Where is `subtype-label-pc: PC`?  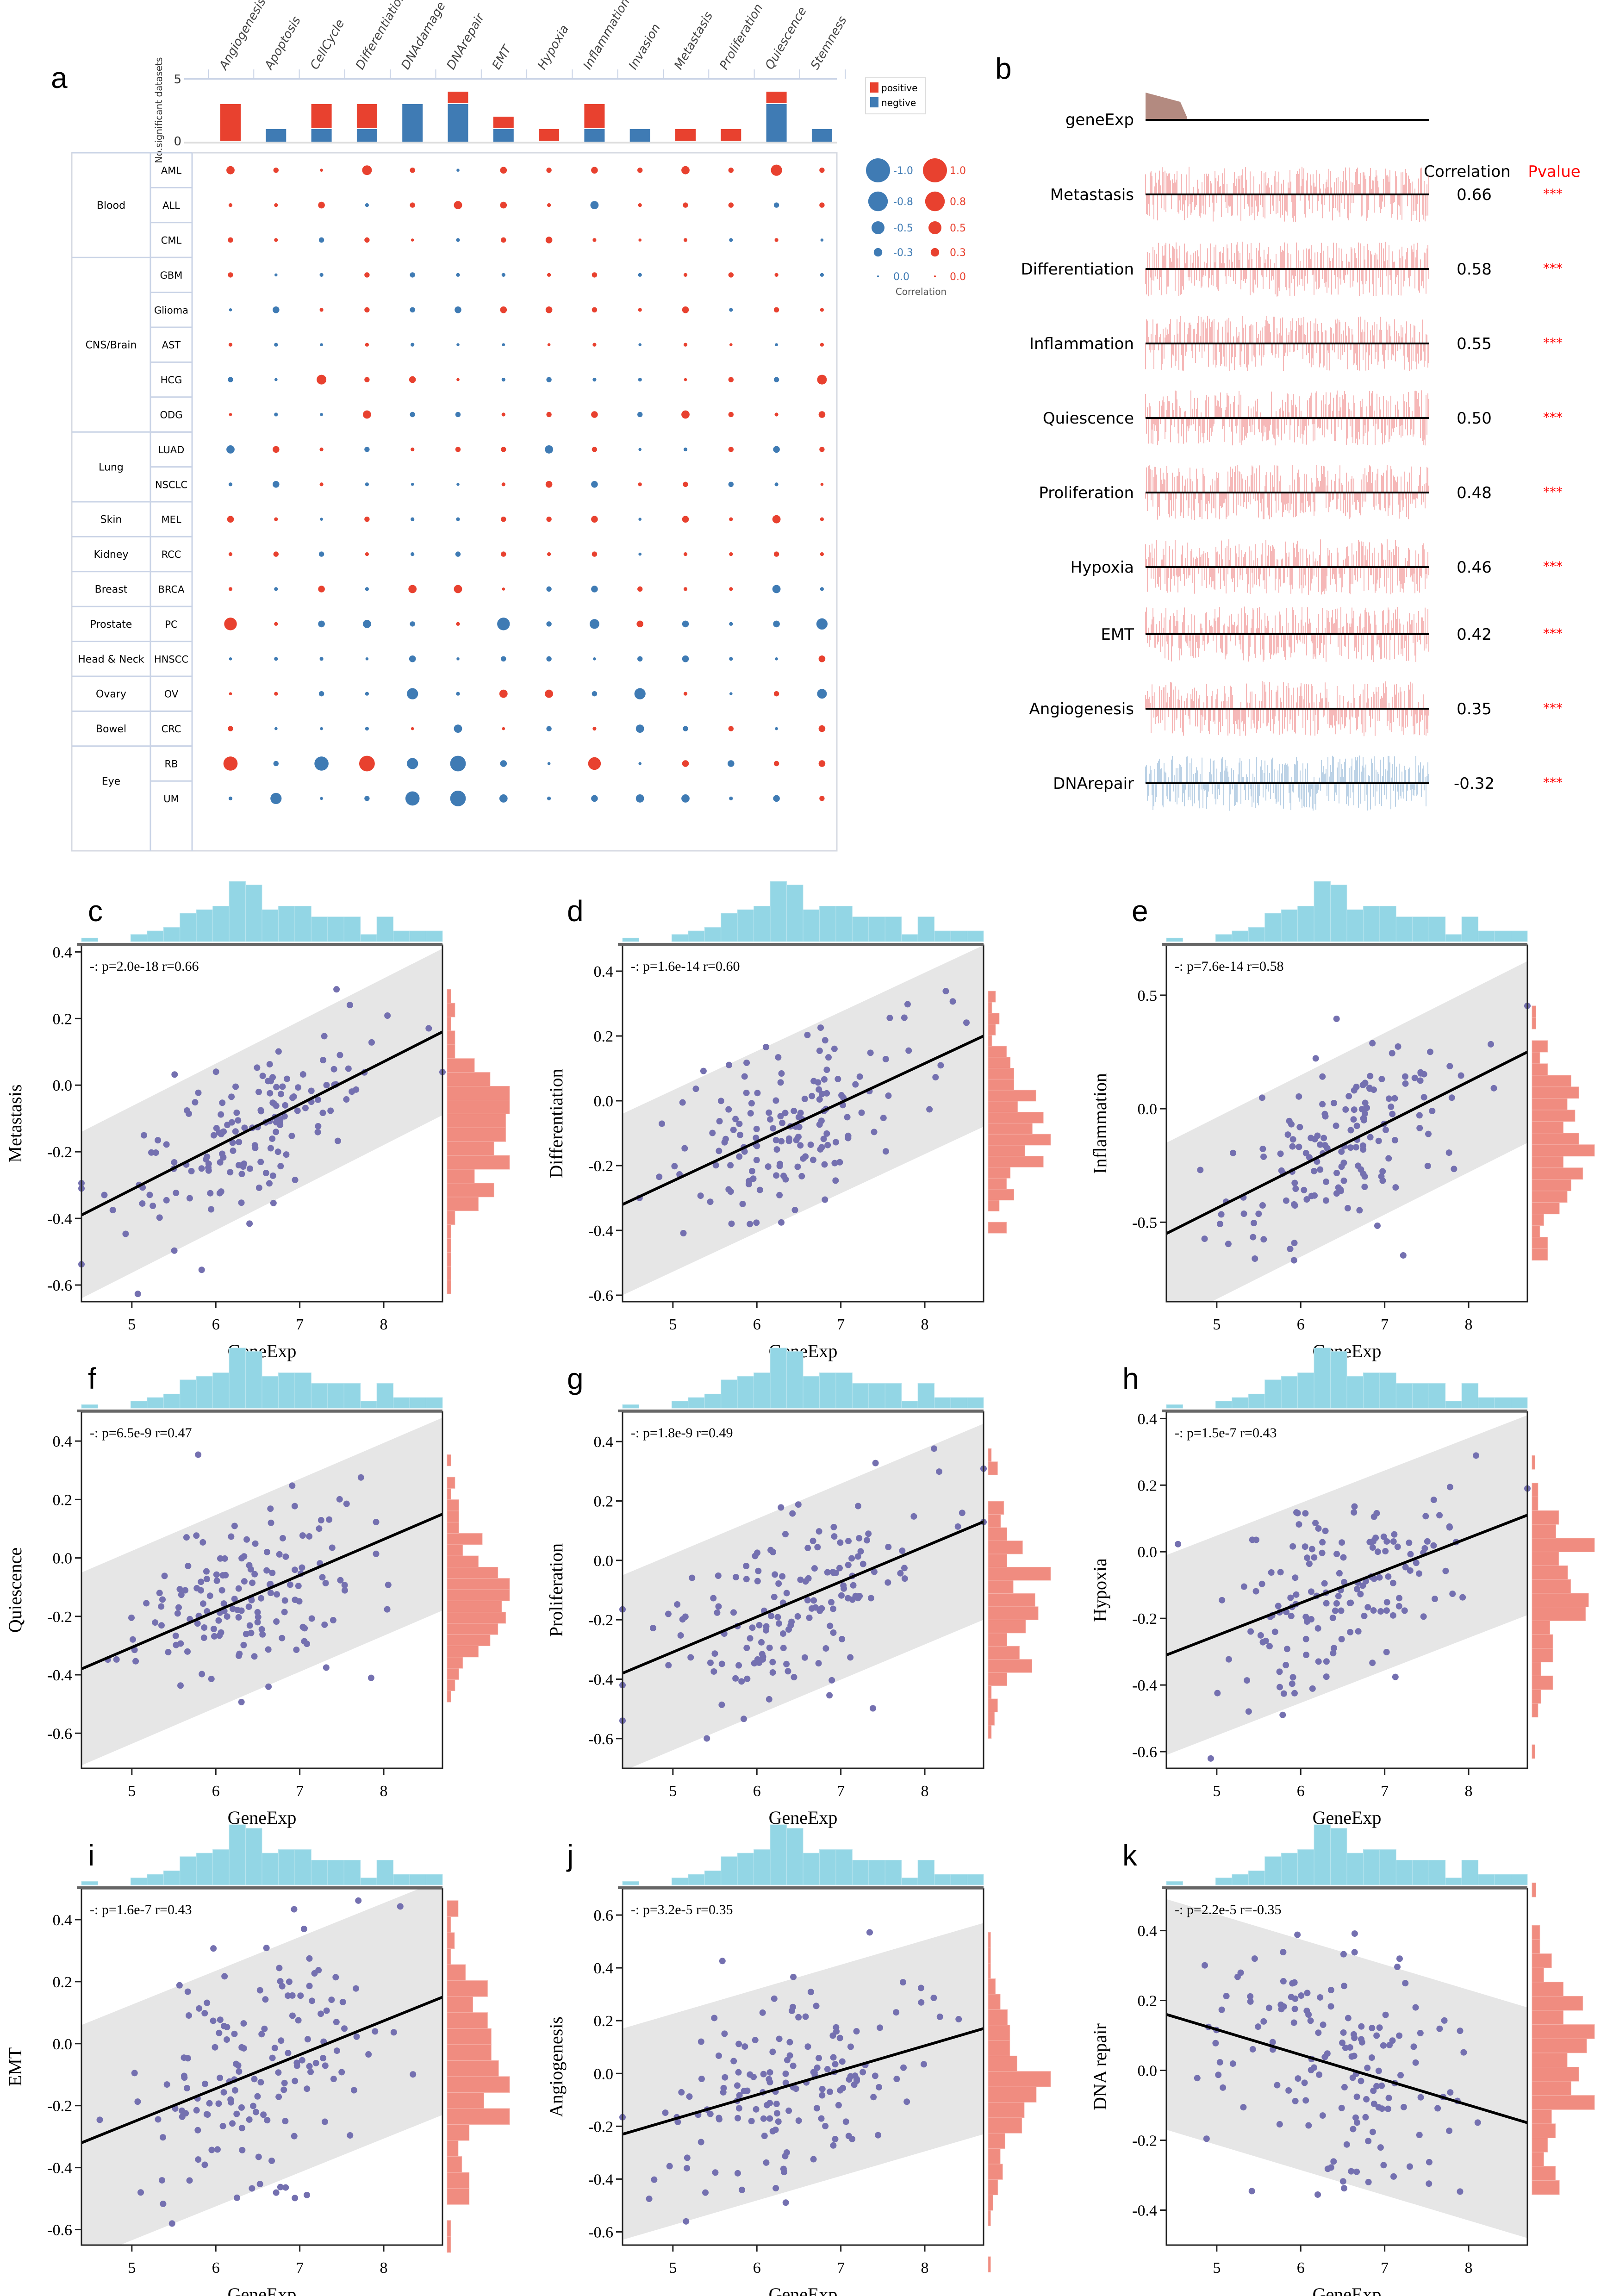
subtype-label-pc: PC is located at coordinates (171, 624).